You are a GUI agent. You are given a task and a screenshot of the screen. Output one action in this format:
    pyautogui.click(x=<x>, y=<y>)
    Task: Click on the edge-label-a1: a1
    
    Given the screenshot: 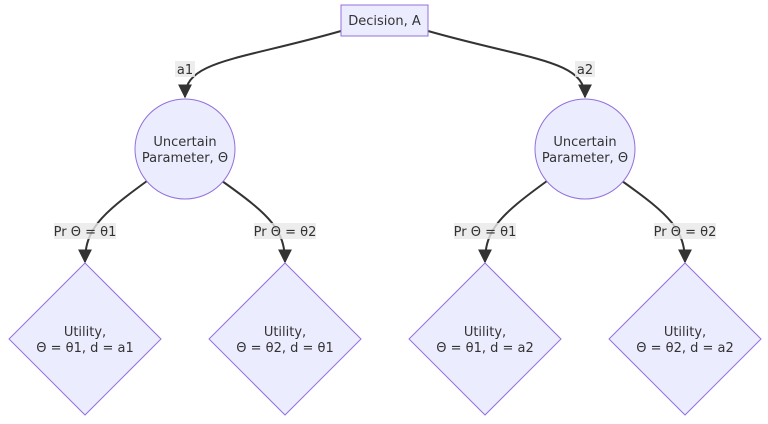 What is the action you would take?
    pyautogui.click(x=185, y=69)
    